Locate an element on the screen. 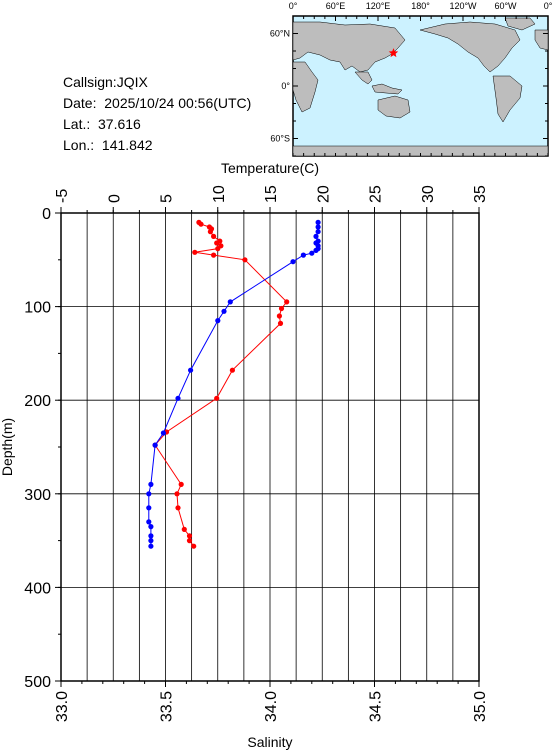 This screenshot has height=751, width=553. map-left-label: 60°S is located at coordinates (280, 139).